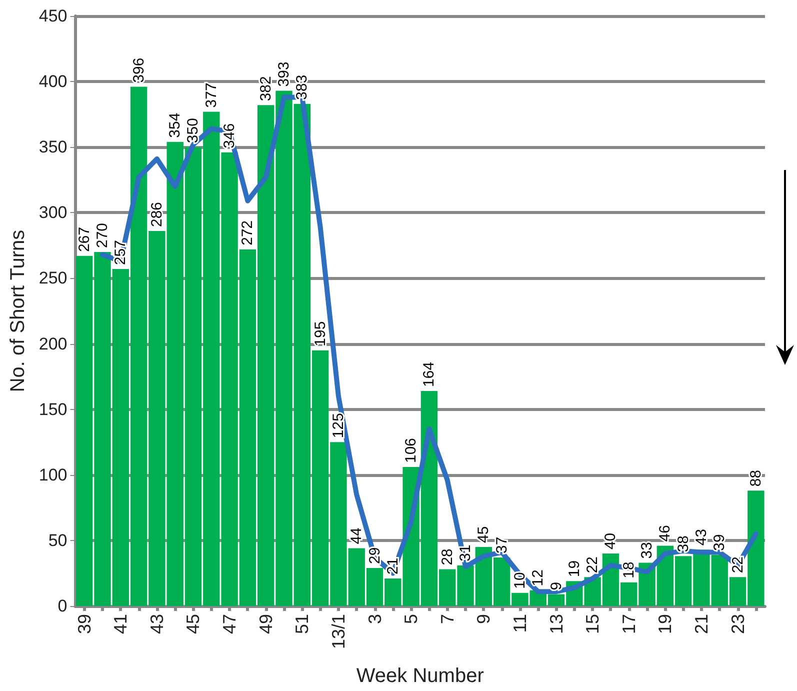 The image size is (797, 691). Describe the element at coordinates (374, 619) in the screenshot. I see `x-tick-label: 3` at that location.